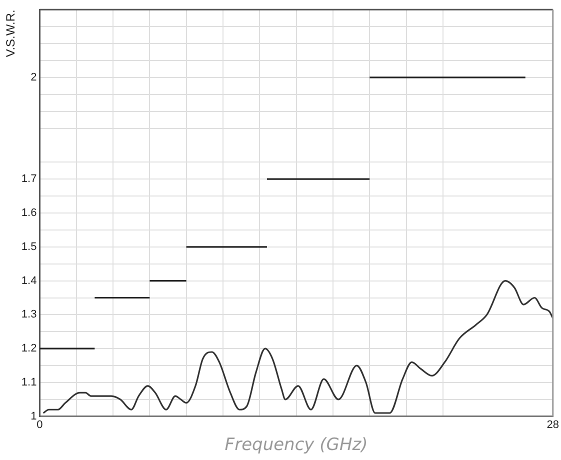 Image resolution: width=561 pixels, height=460 pixels. I want to click on y-tick-label: 2, so click(33, 77).